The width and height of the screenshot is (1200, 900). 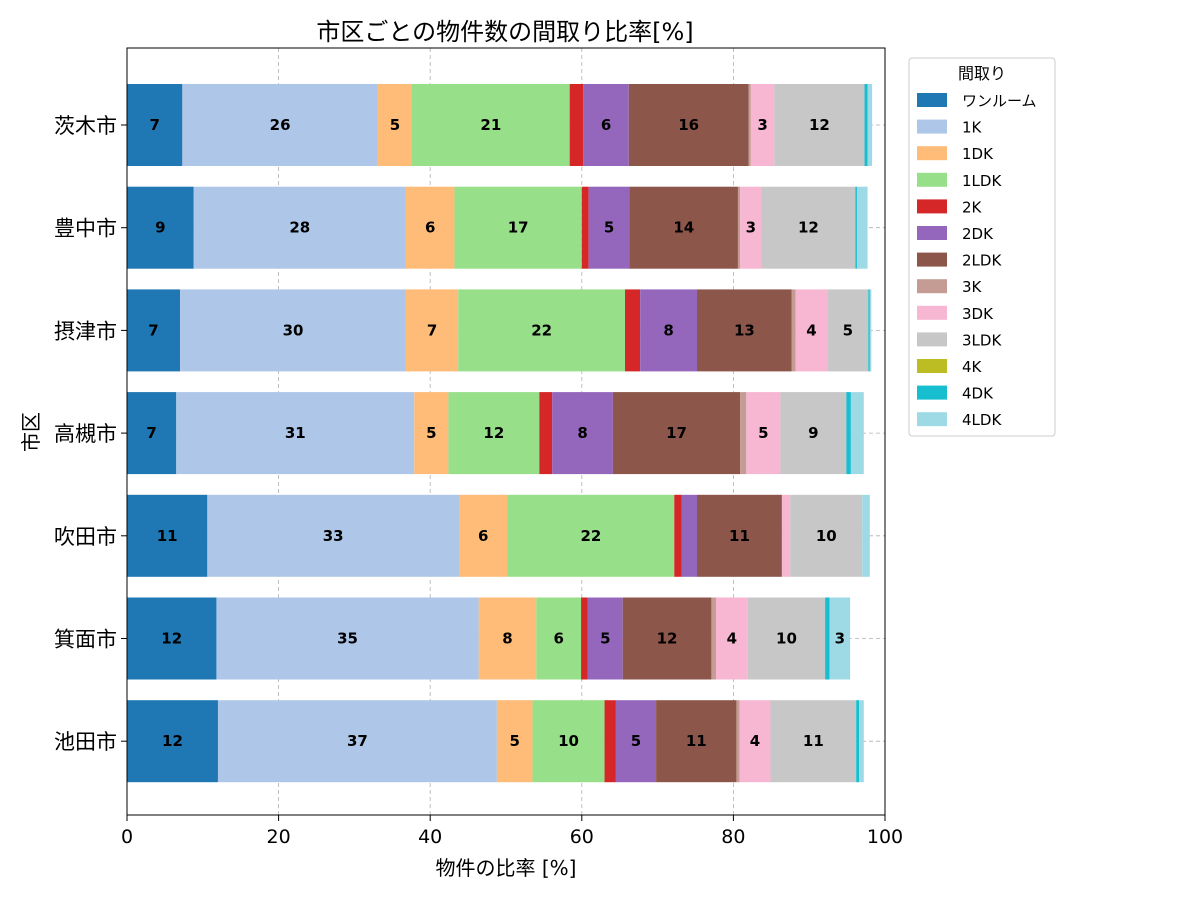 What do you see at coordinates (982, 261) in the screenshot?
I see `legend-label: 2LDK` at bounding box center [982, 261].